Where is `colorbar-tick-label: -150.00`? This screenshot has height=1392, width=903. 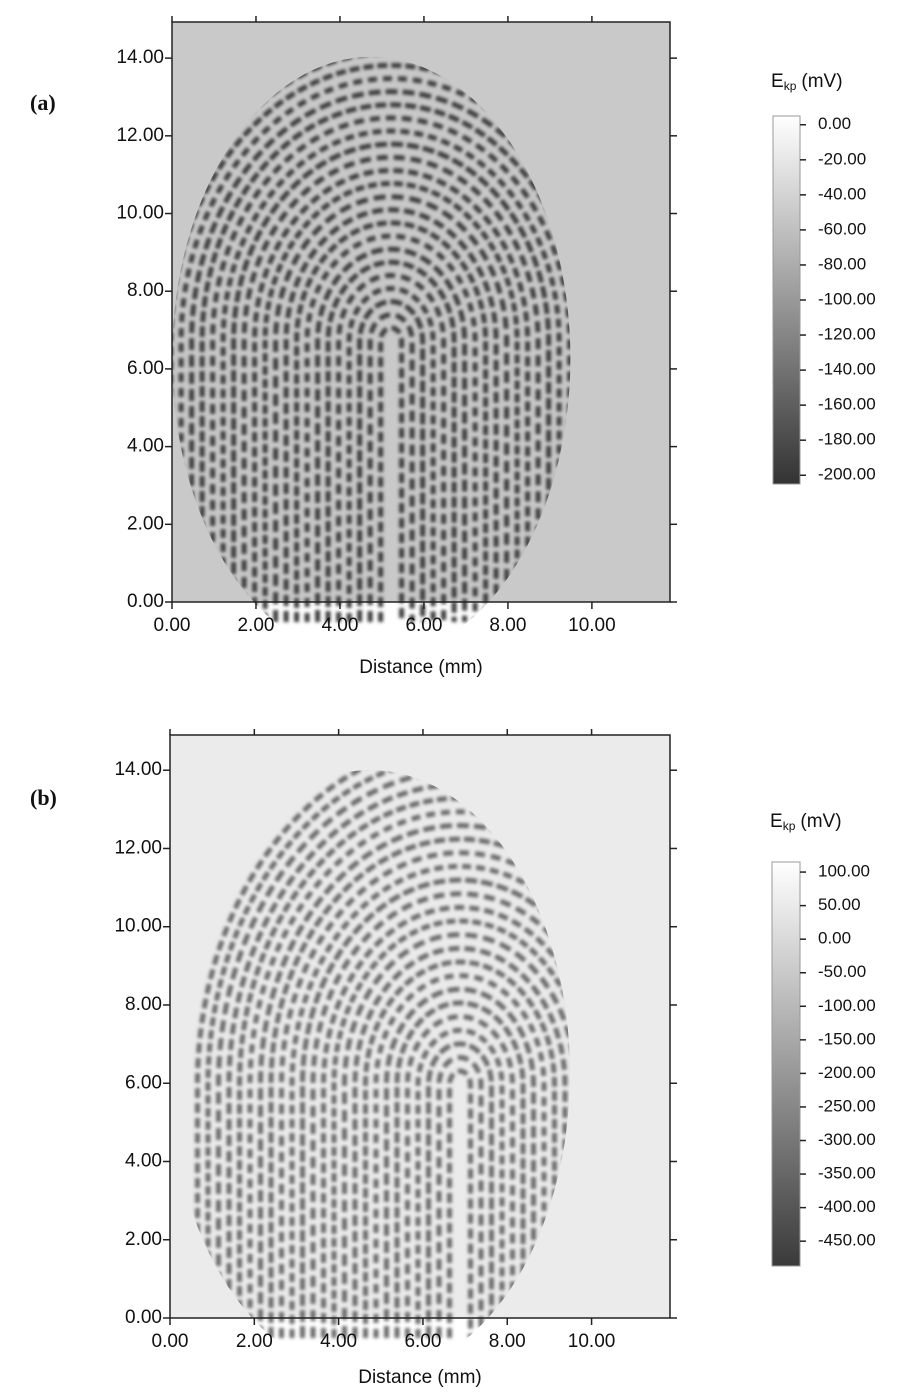
colorbar-tick-label: -150.00 is located at coordinates (847, 1038).